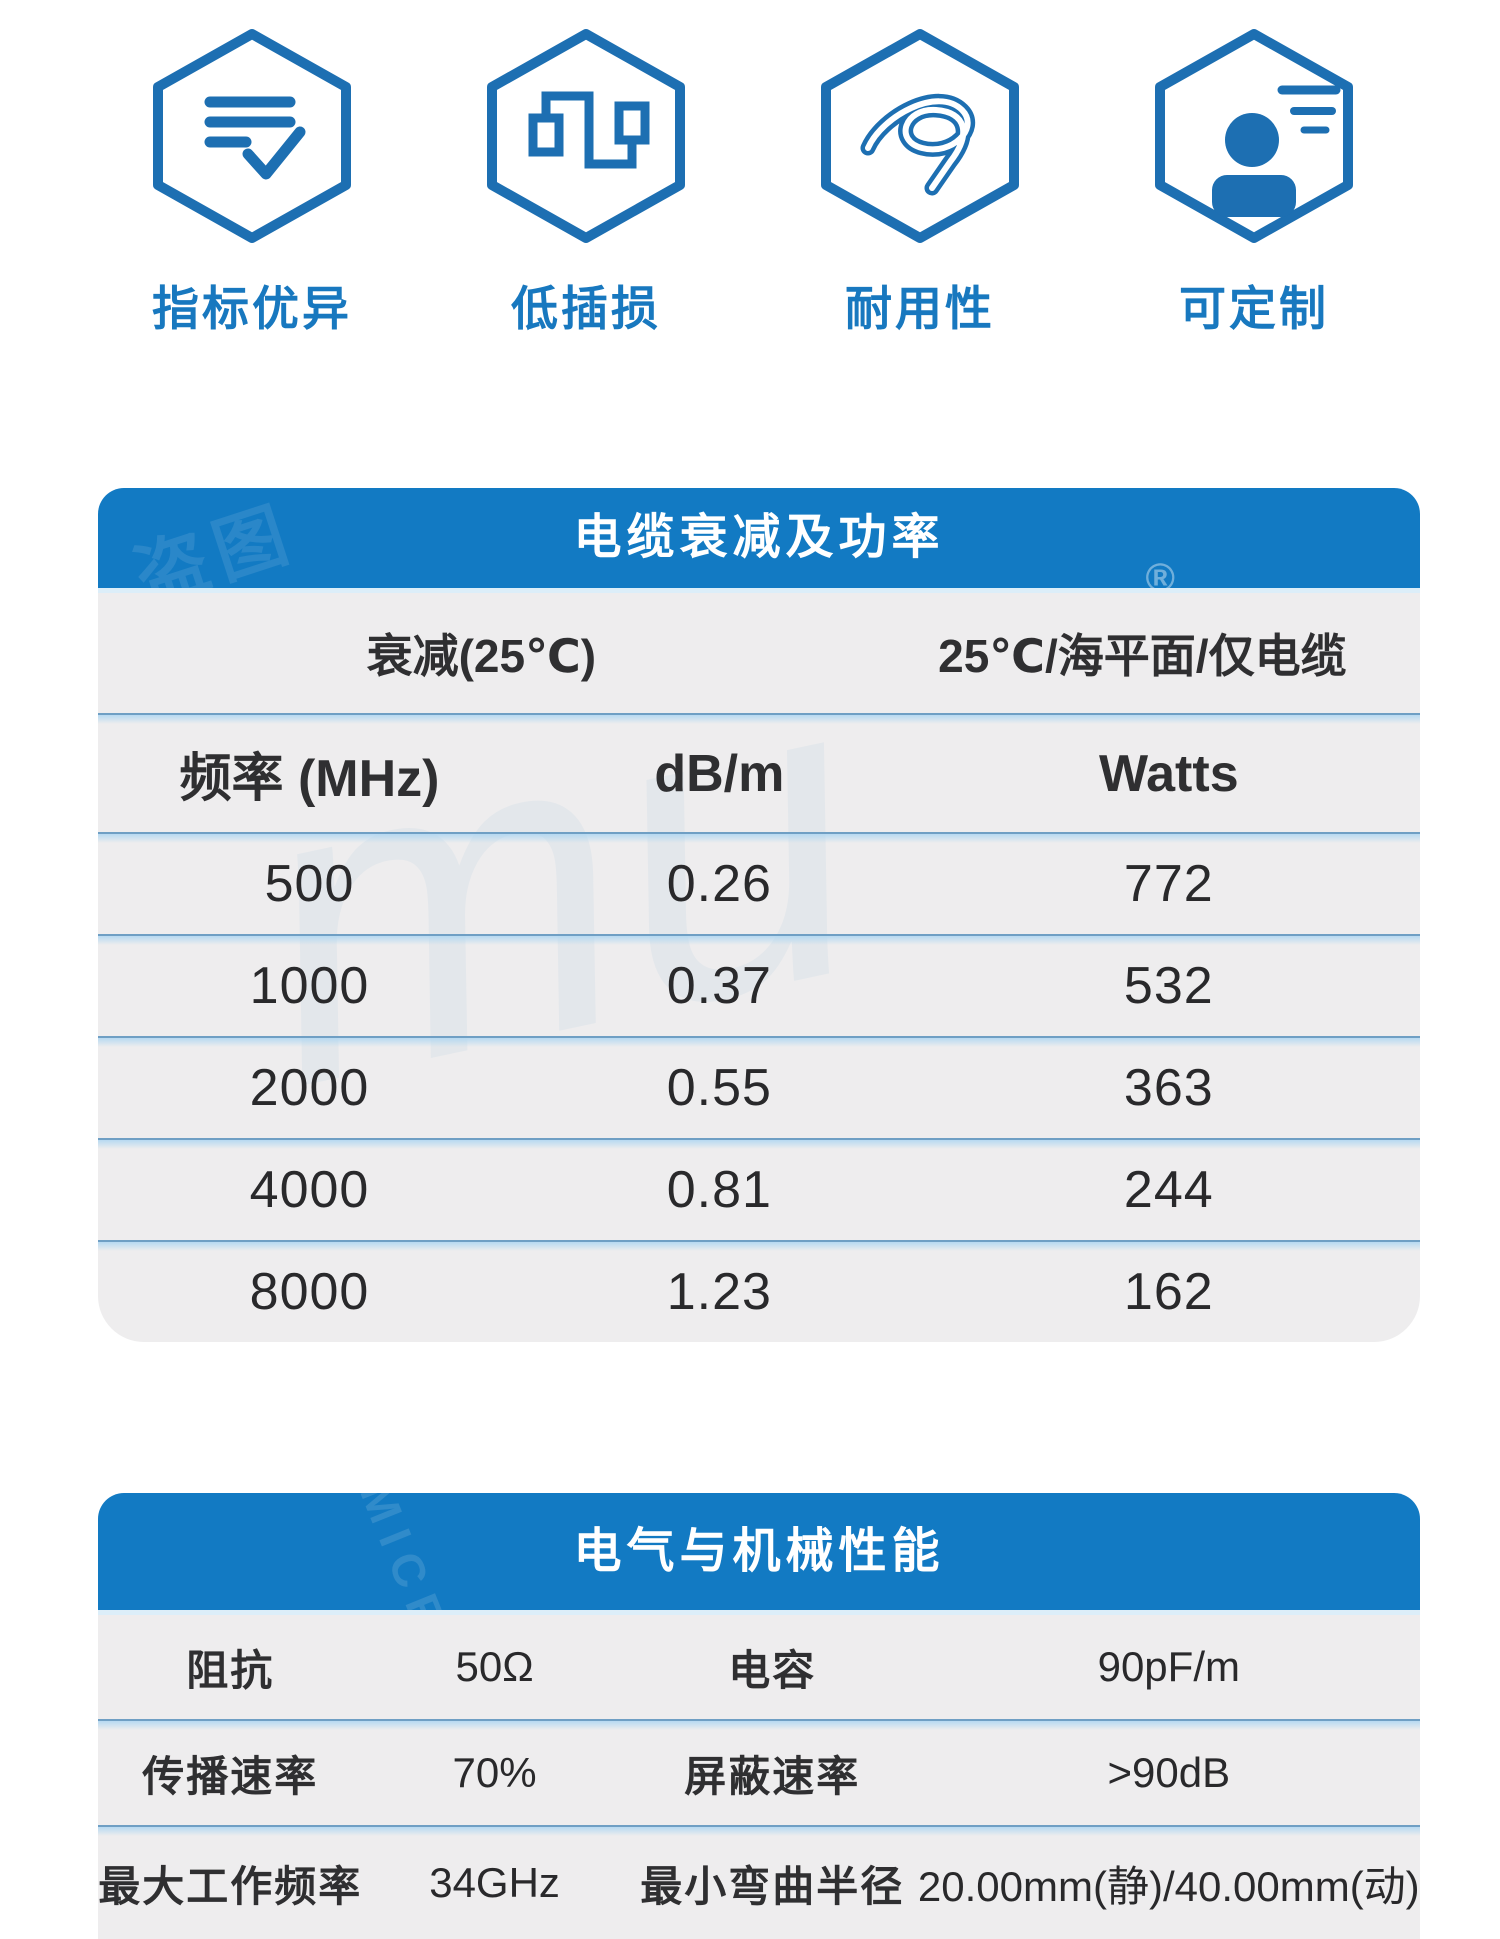 This screenshot has height=1939, width=1500. I want to click on feature-low-loss: 低插损, so click(586, 183).